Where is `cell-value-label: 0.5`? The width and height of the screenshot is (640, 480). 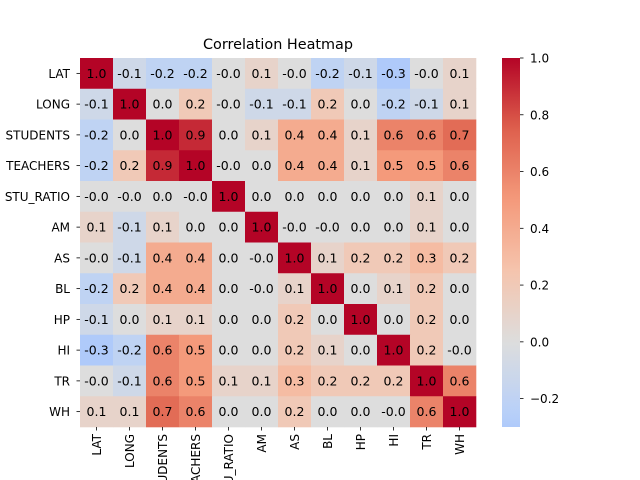
cell-value-label: 0.5 is located at coordinates (196, 350).